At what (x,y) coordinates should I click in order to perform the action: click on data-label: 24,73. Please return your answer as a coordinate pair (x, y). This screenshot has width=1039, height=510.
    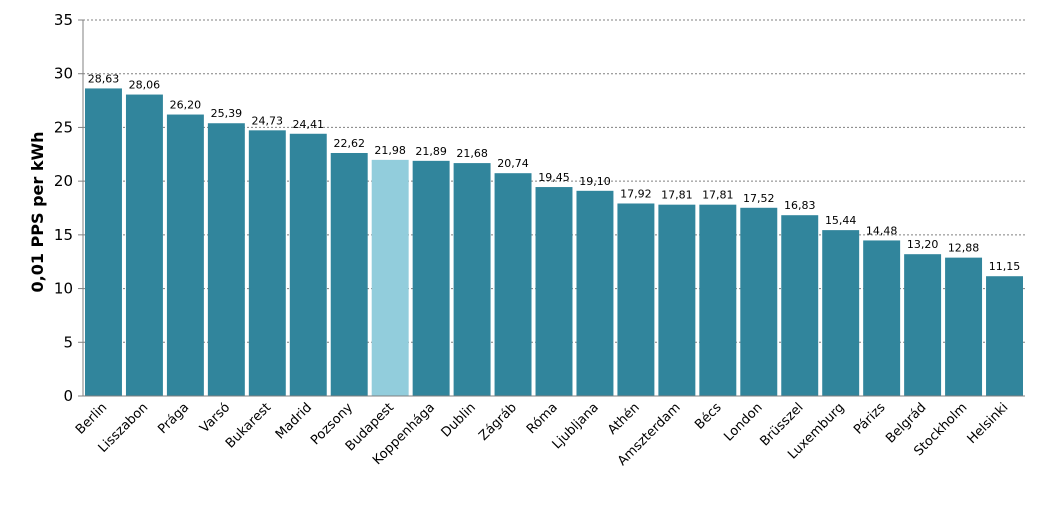
    Looking at the image, I should click on (268, 120).